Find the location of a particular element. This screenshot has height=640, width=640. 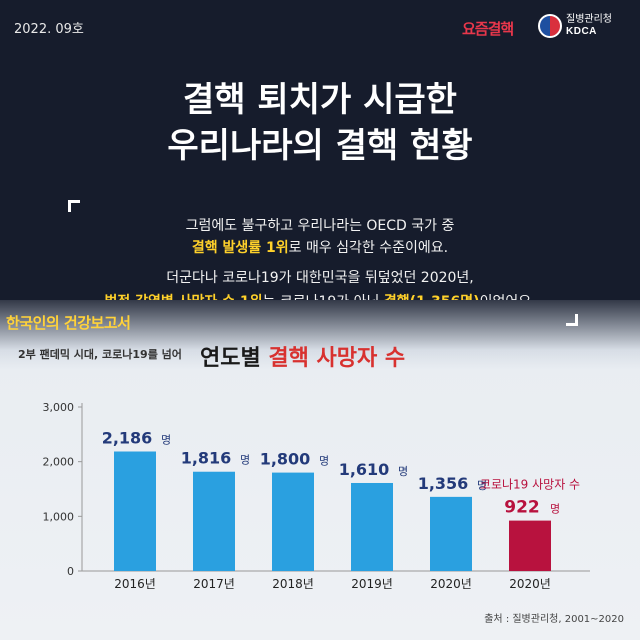

y-tick-label: 0 is located at coordinates (70, 571).